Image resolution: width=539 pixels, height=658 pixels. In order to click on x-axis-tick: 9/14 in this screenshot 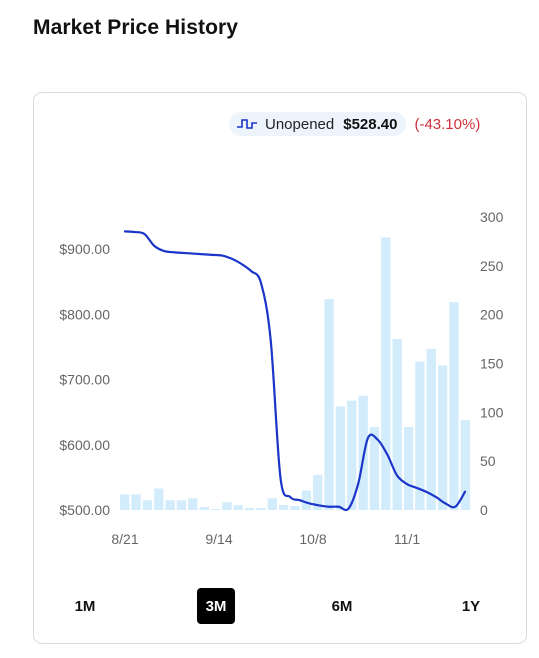, I will do `click(218, 539)`.